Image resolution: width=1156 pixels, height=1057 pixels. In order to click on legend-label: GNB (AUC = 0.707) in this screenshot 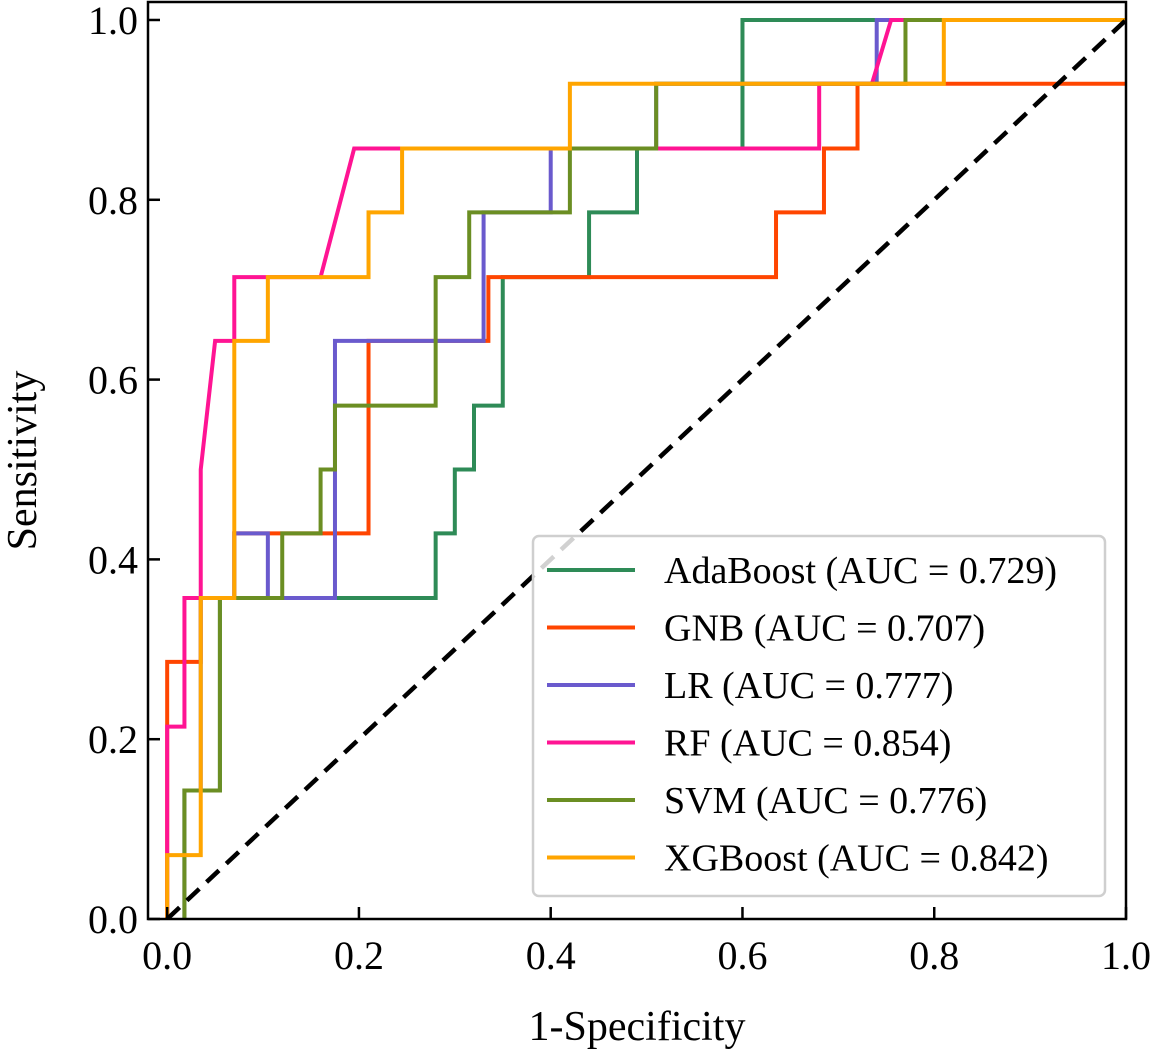, I will do `click(824, 629)`.